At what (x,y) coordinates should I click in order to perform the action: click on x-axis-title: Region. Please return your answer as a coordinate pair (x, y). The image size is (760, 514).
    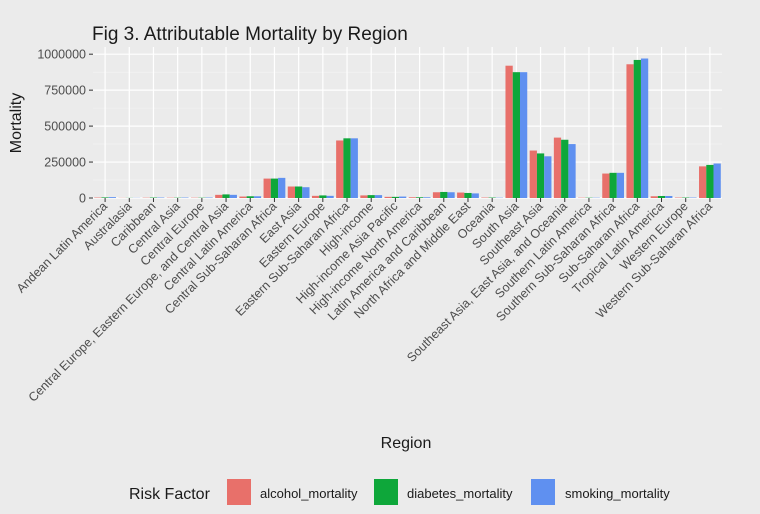
    Looking at the image, I should click on (406, 443).